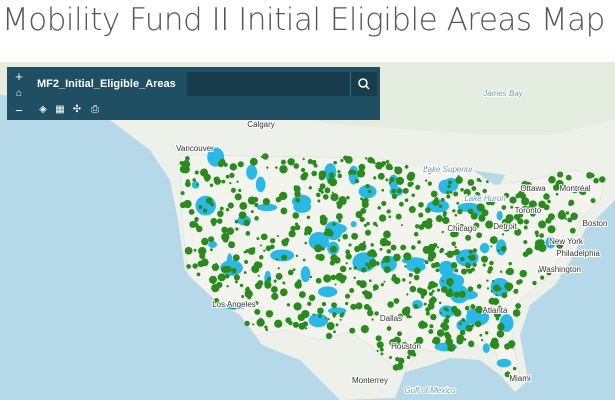  I want to click on print-icon: ⎙, so click(95, 109).